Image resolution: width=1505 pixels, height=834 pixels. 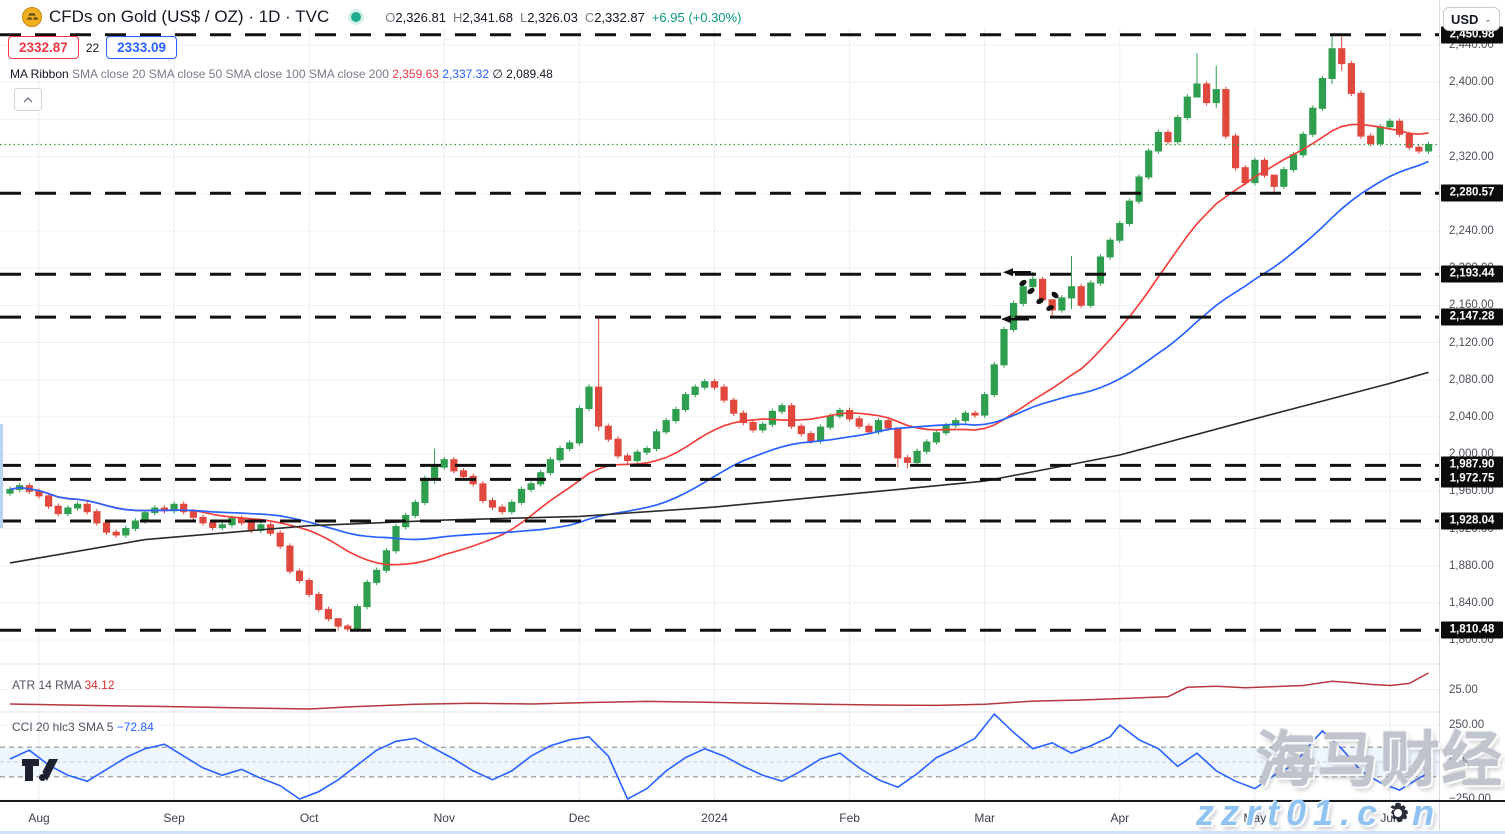 I want to click on price-tick: 2,160.00, so click(x=1471, y=305).